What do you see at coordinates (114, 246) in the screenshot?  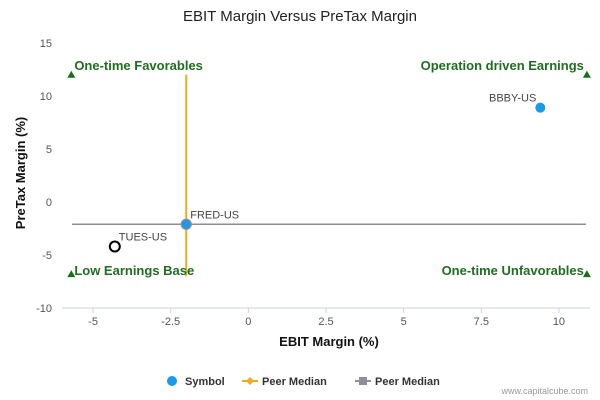 I see `point-tues-us` at bounding box center [114, 246].